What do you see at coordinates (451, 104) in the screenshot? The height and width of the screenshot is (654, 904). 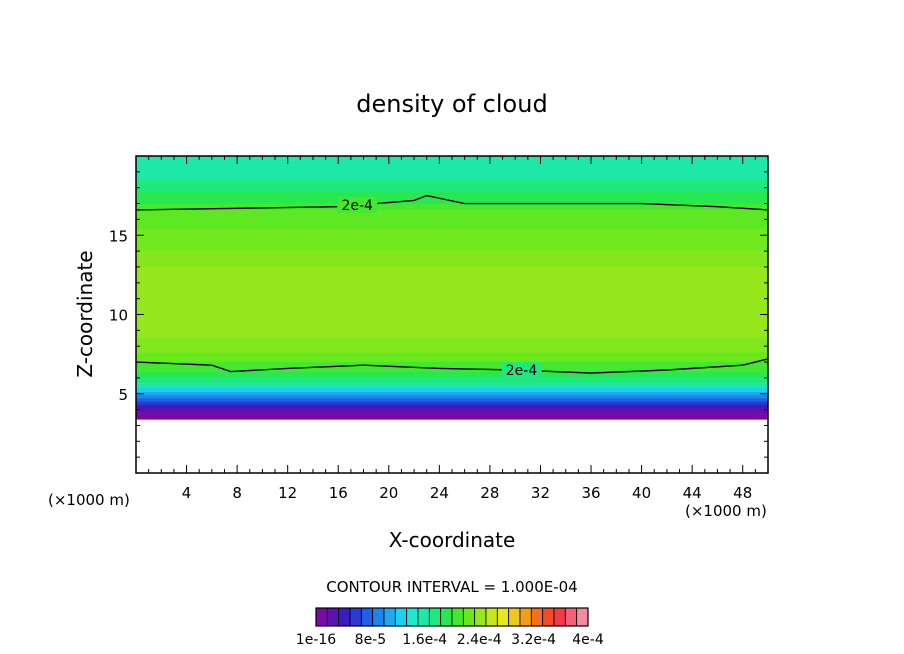 I see `chart-title: density of cloud` at bounding box center [451, 104].